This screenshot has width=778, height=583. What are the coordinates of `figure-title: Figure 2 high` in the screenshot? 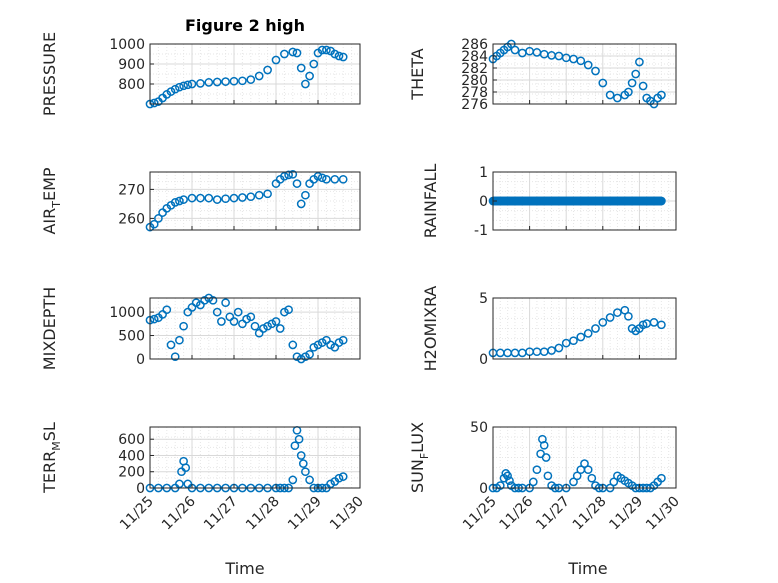 It's located at (245, 25).